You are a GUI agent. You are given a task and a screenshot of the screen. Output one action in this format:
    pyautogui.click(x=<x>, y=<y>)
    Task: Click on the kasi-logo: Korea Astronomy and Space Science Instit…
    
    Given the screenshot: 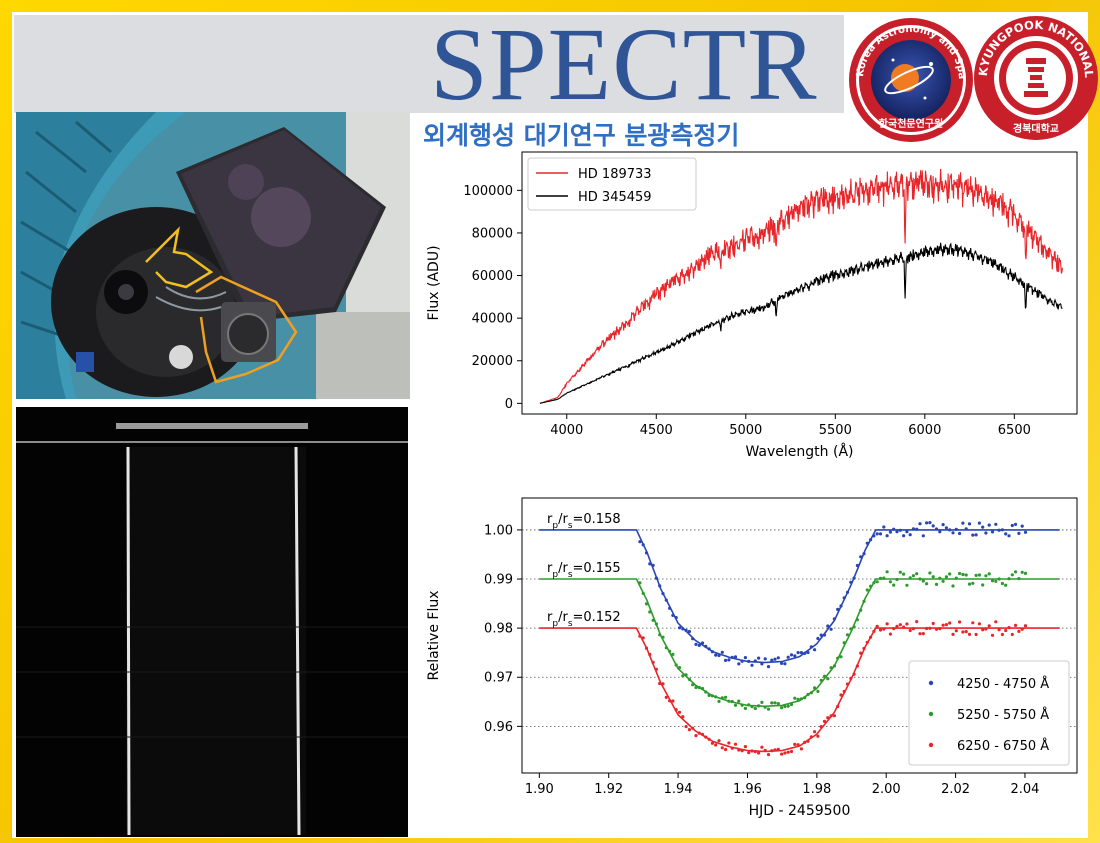 What is the action you would take?
    pyautogui.click(x=910, y=79)
    